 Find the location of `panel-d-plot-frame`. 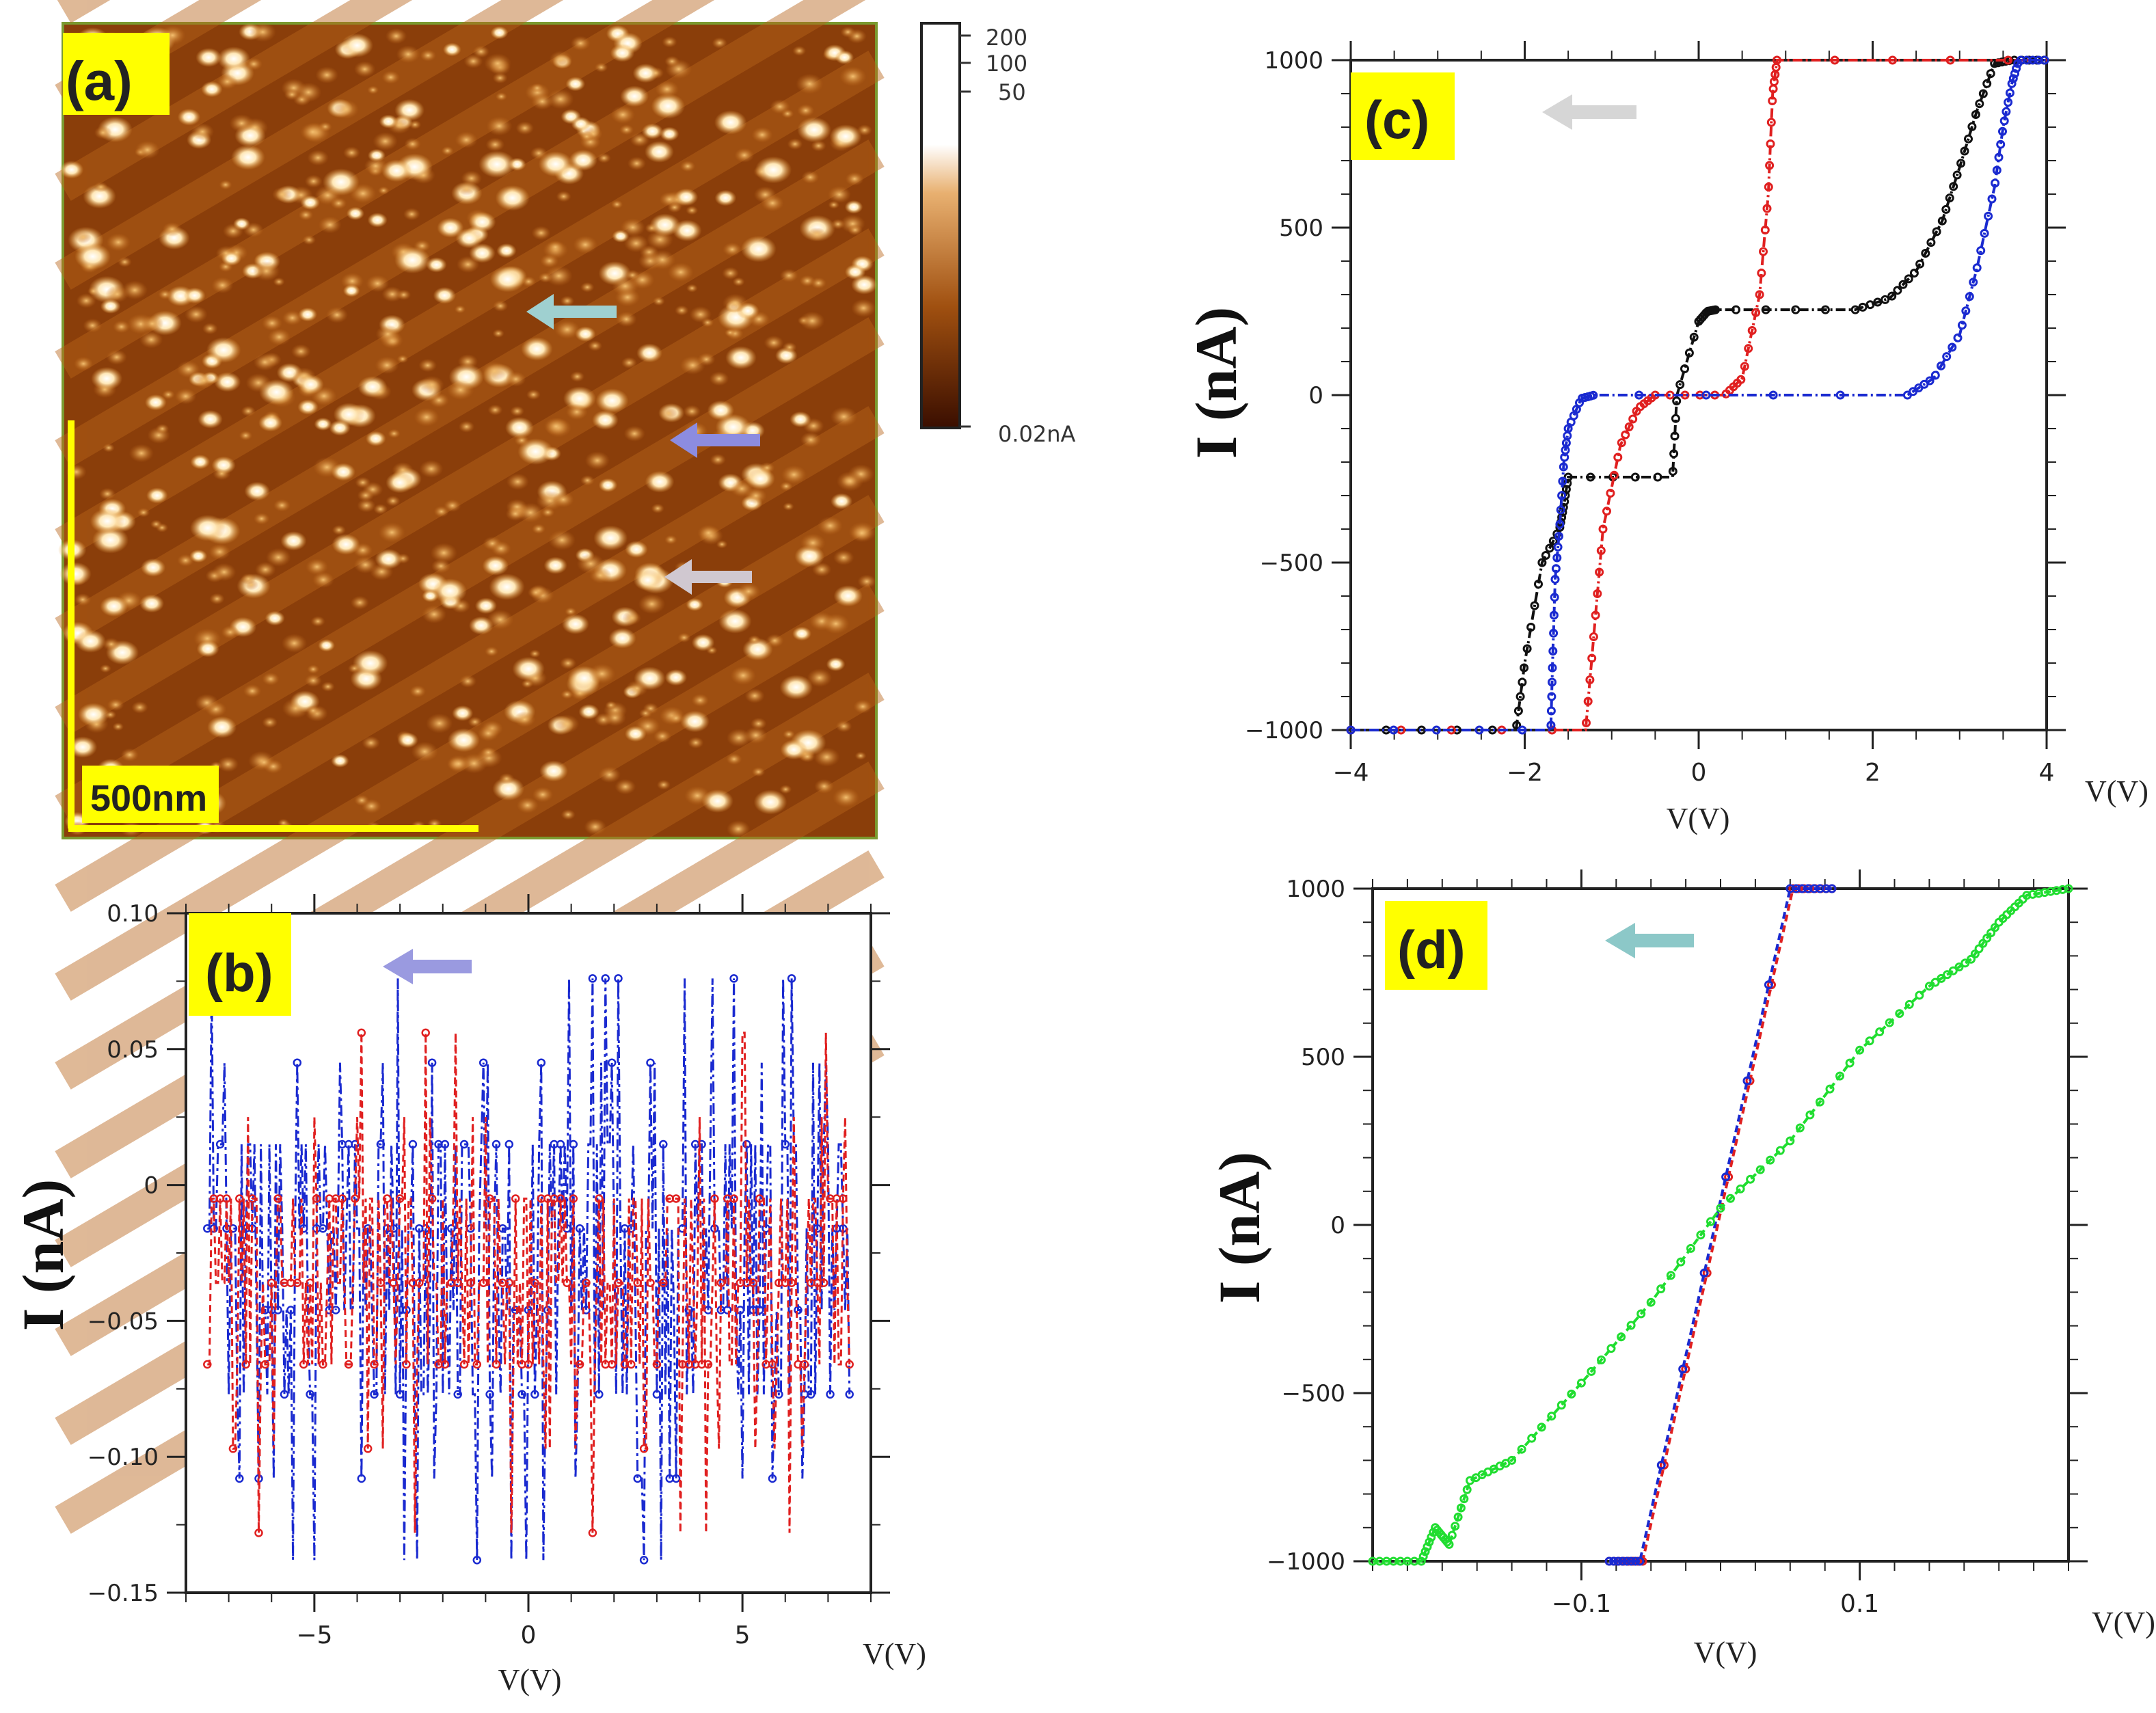

panel-d-plot-frame is located at coordinates (1720, 1225).